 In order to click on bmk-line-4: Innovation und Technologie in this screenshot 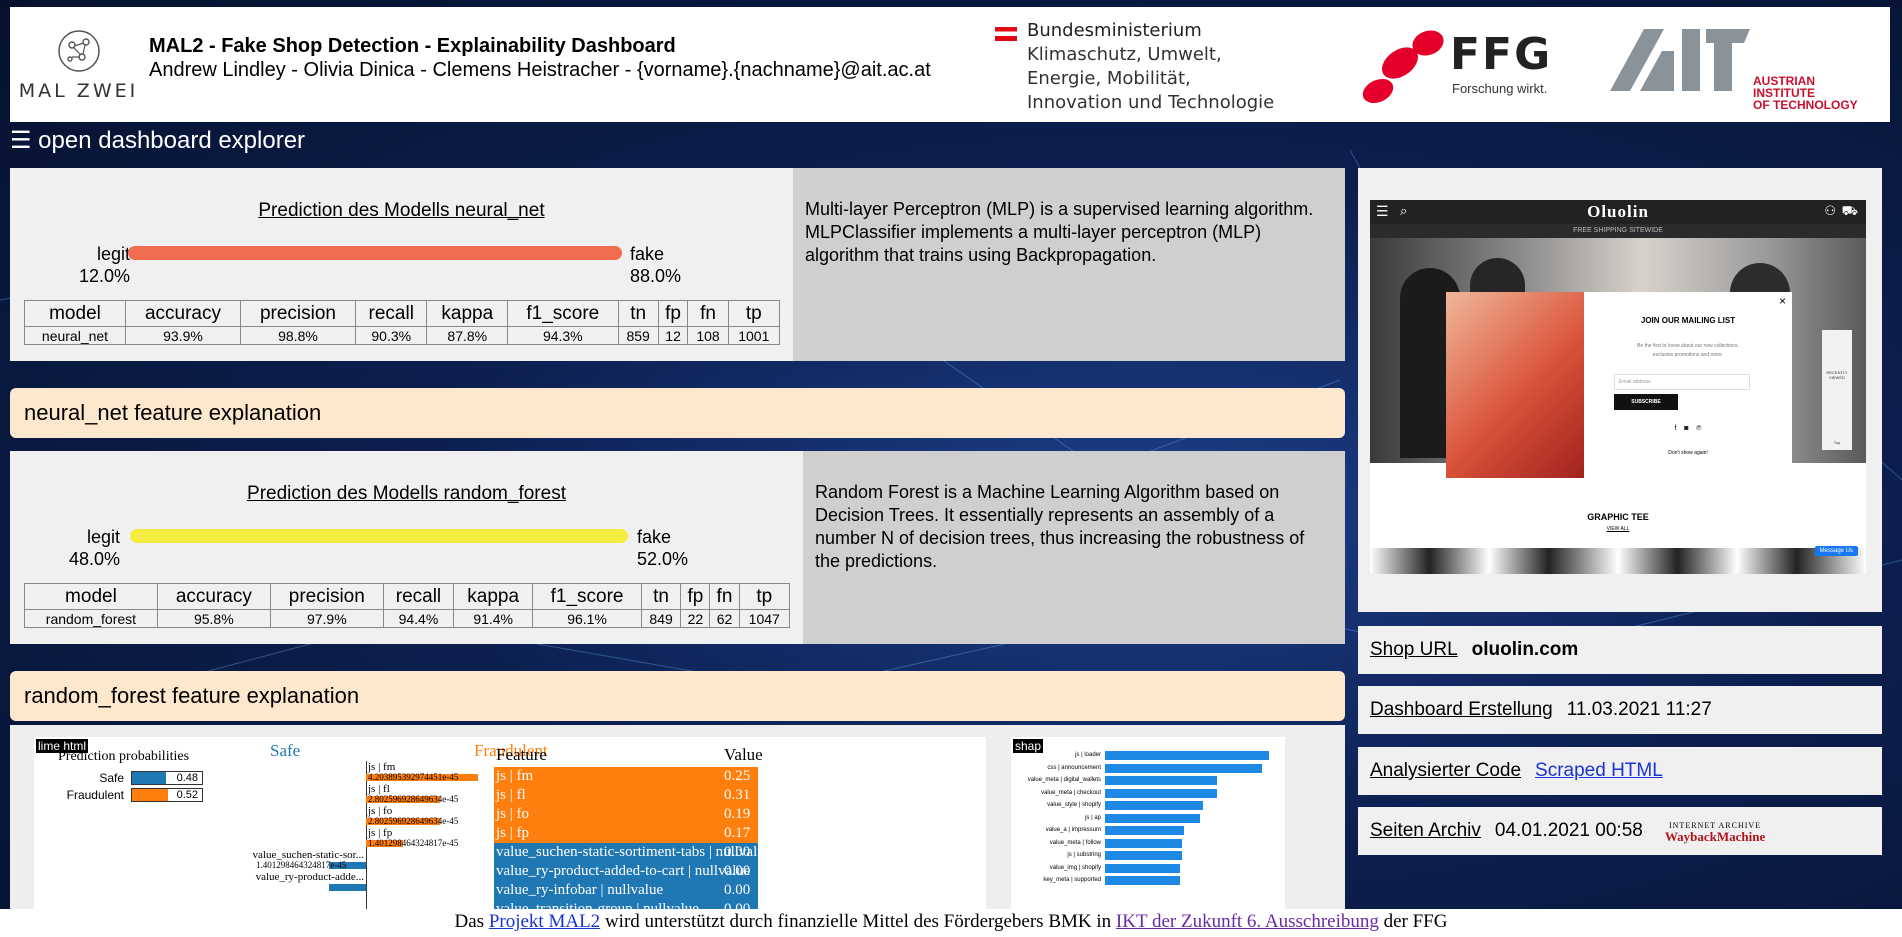, I will do `click(1151, 102)`.